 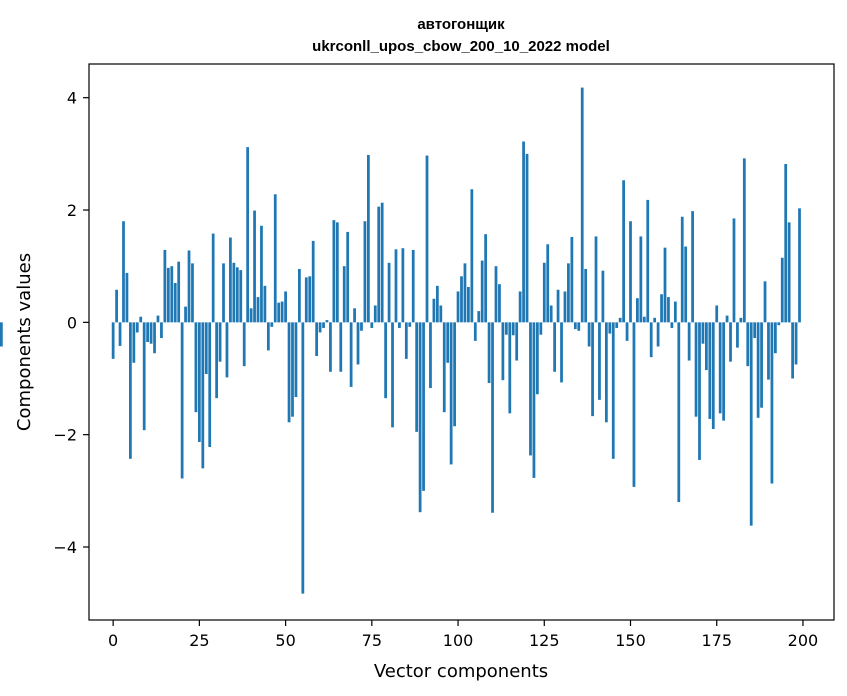 I want to click on chart-subtitle: ukrconll_upos_cbow_200_10_2022 model, so click(x=461, y=46).